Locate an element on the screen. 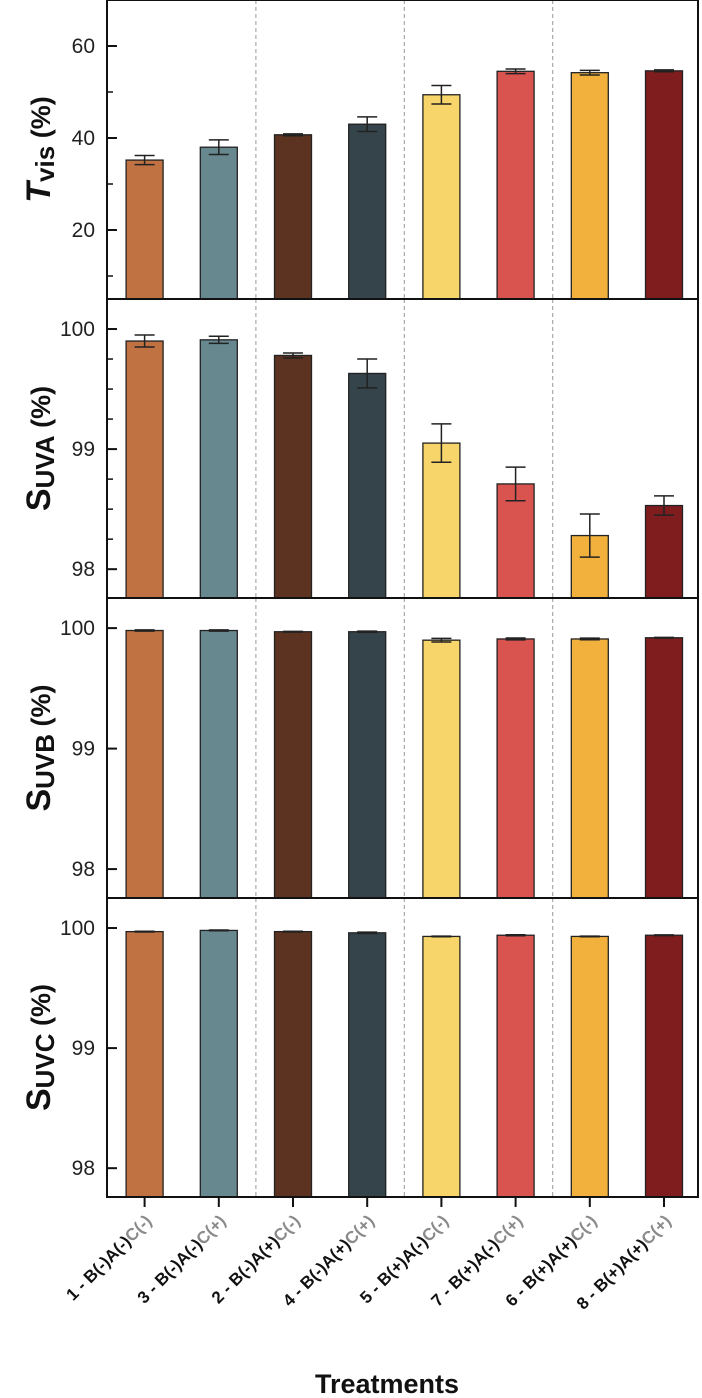 The image size is (702, 1398). y-tick-label: 20 is located at coordinates (83, 230).